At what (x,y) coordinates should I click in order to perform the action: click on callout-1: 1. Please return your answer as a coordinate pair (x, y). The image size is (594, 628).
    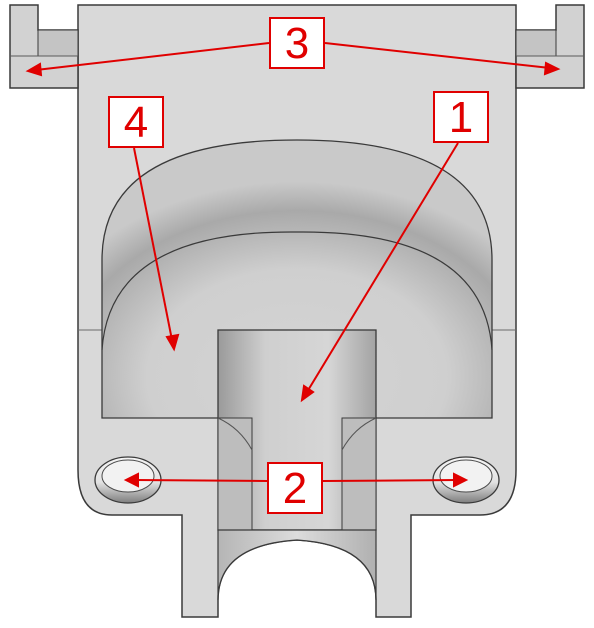
    Looking at the image, I should click on (461, 117).